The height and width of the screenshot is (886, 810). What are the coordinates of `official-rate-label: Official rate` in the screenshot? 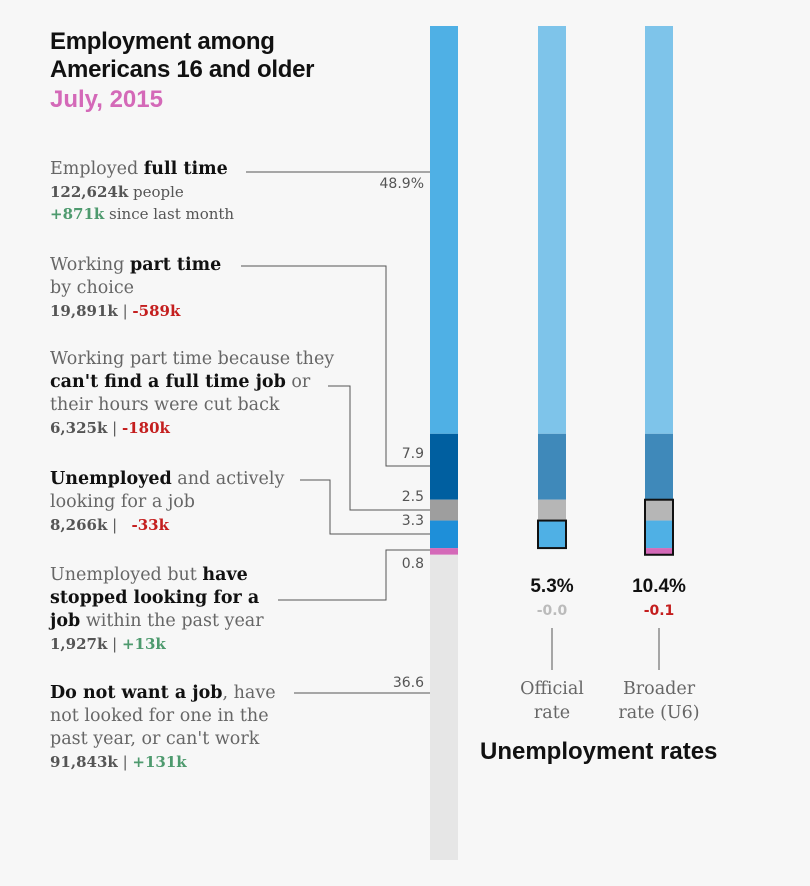 It's located at (552, 701).